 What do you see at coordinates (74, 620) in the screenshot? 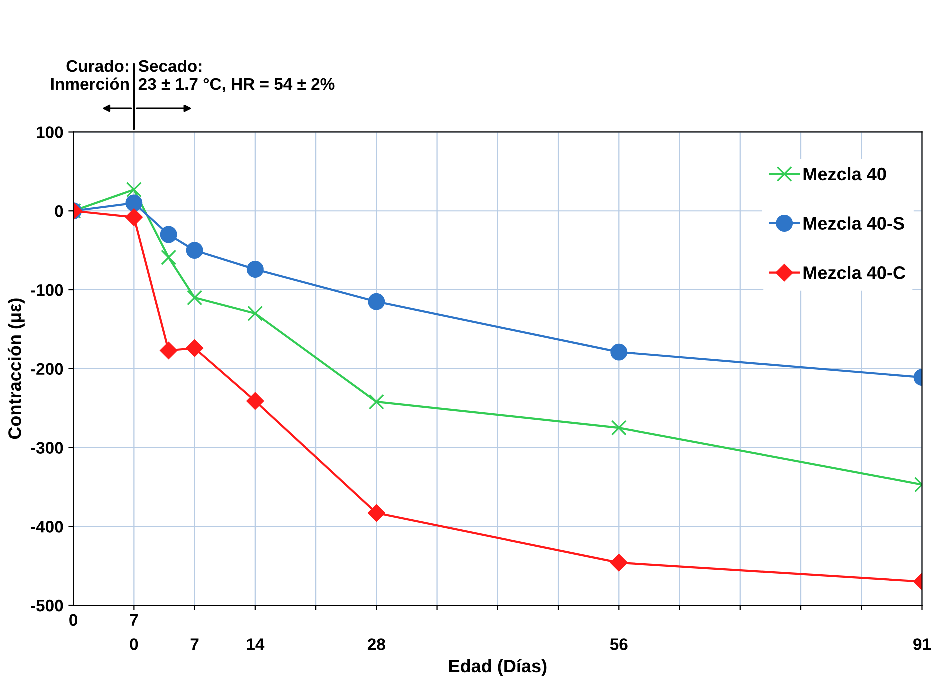
I see `x2-tick-label: 0` at bounding box center [74, 620].